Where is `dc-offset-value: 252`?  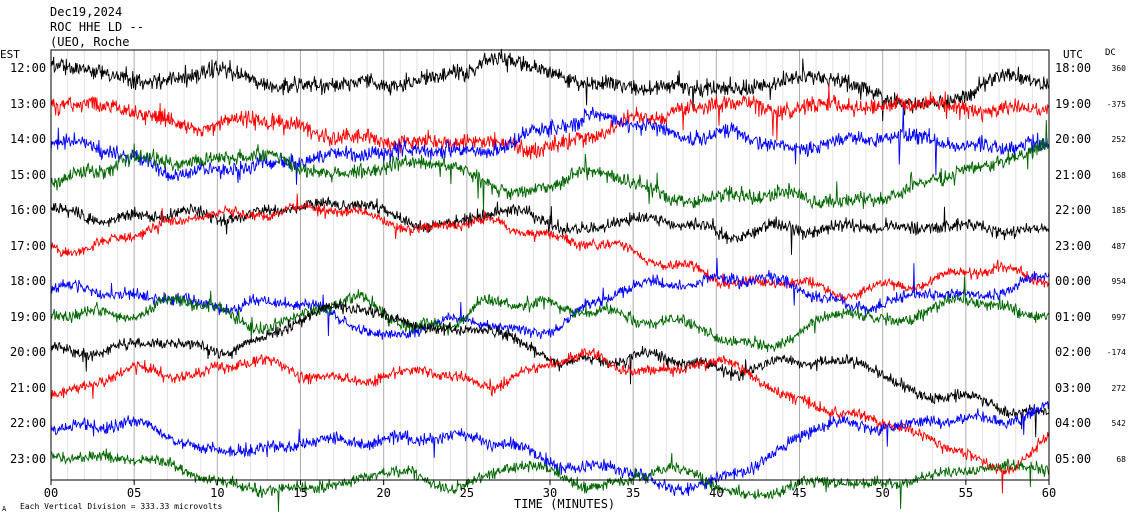
dc-offset-value: 252 is located at coordinates (1118, 139).